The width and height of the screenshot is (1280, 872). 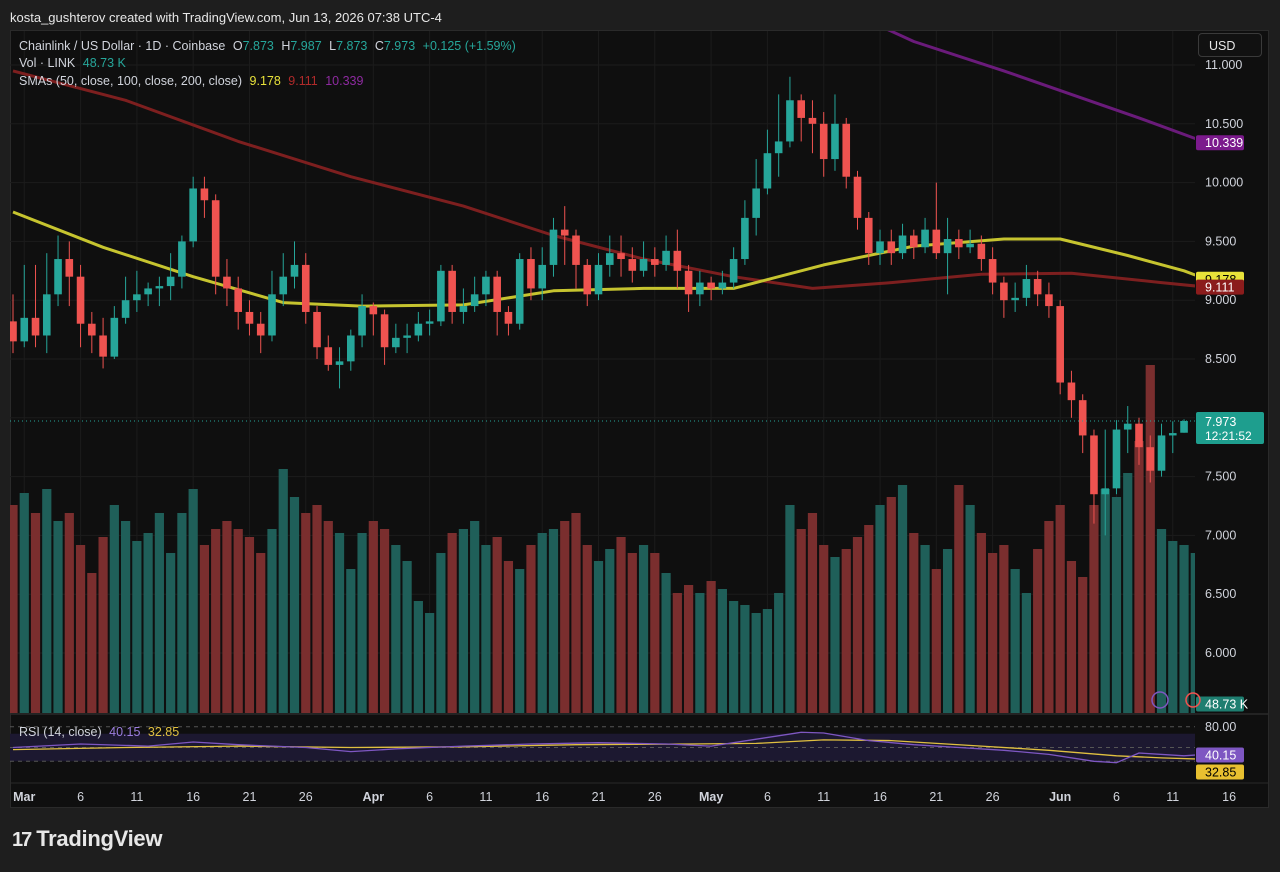 I want to click on volume-value-badge-bg, so click(x=1220, y=704).